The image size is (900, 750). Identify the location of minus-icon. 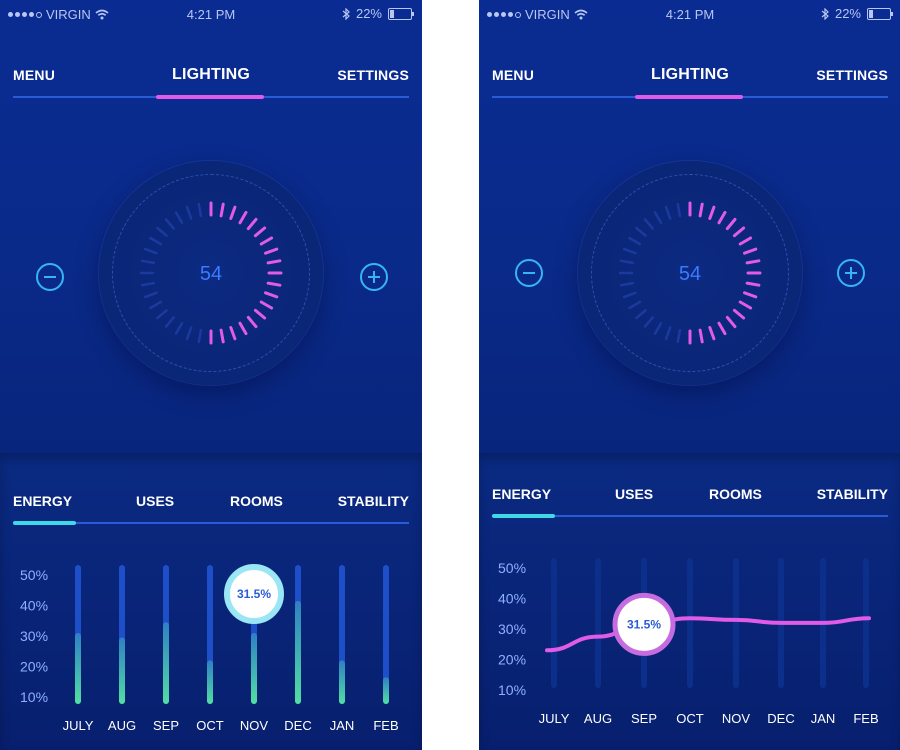
(529, 273).